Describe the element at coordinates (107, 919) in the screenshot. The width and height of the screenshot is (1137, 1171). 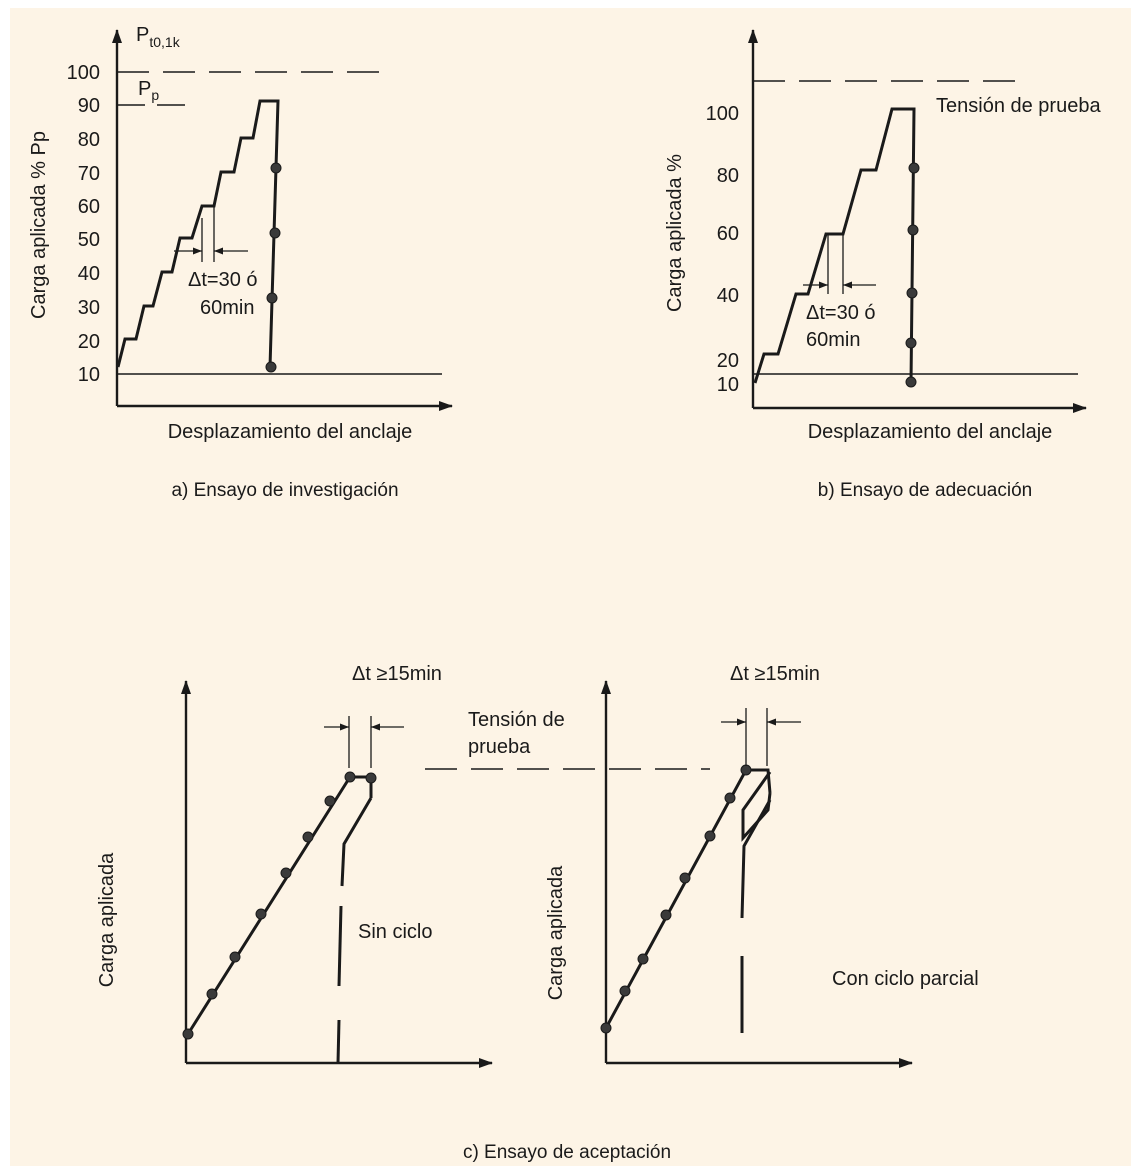
I see `panel-c-left-y-label: Carga aplicada` at that location.